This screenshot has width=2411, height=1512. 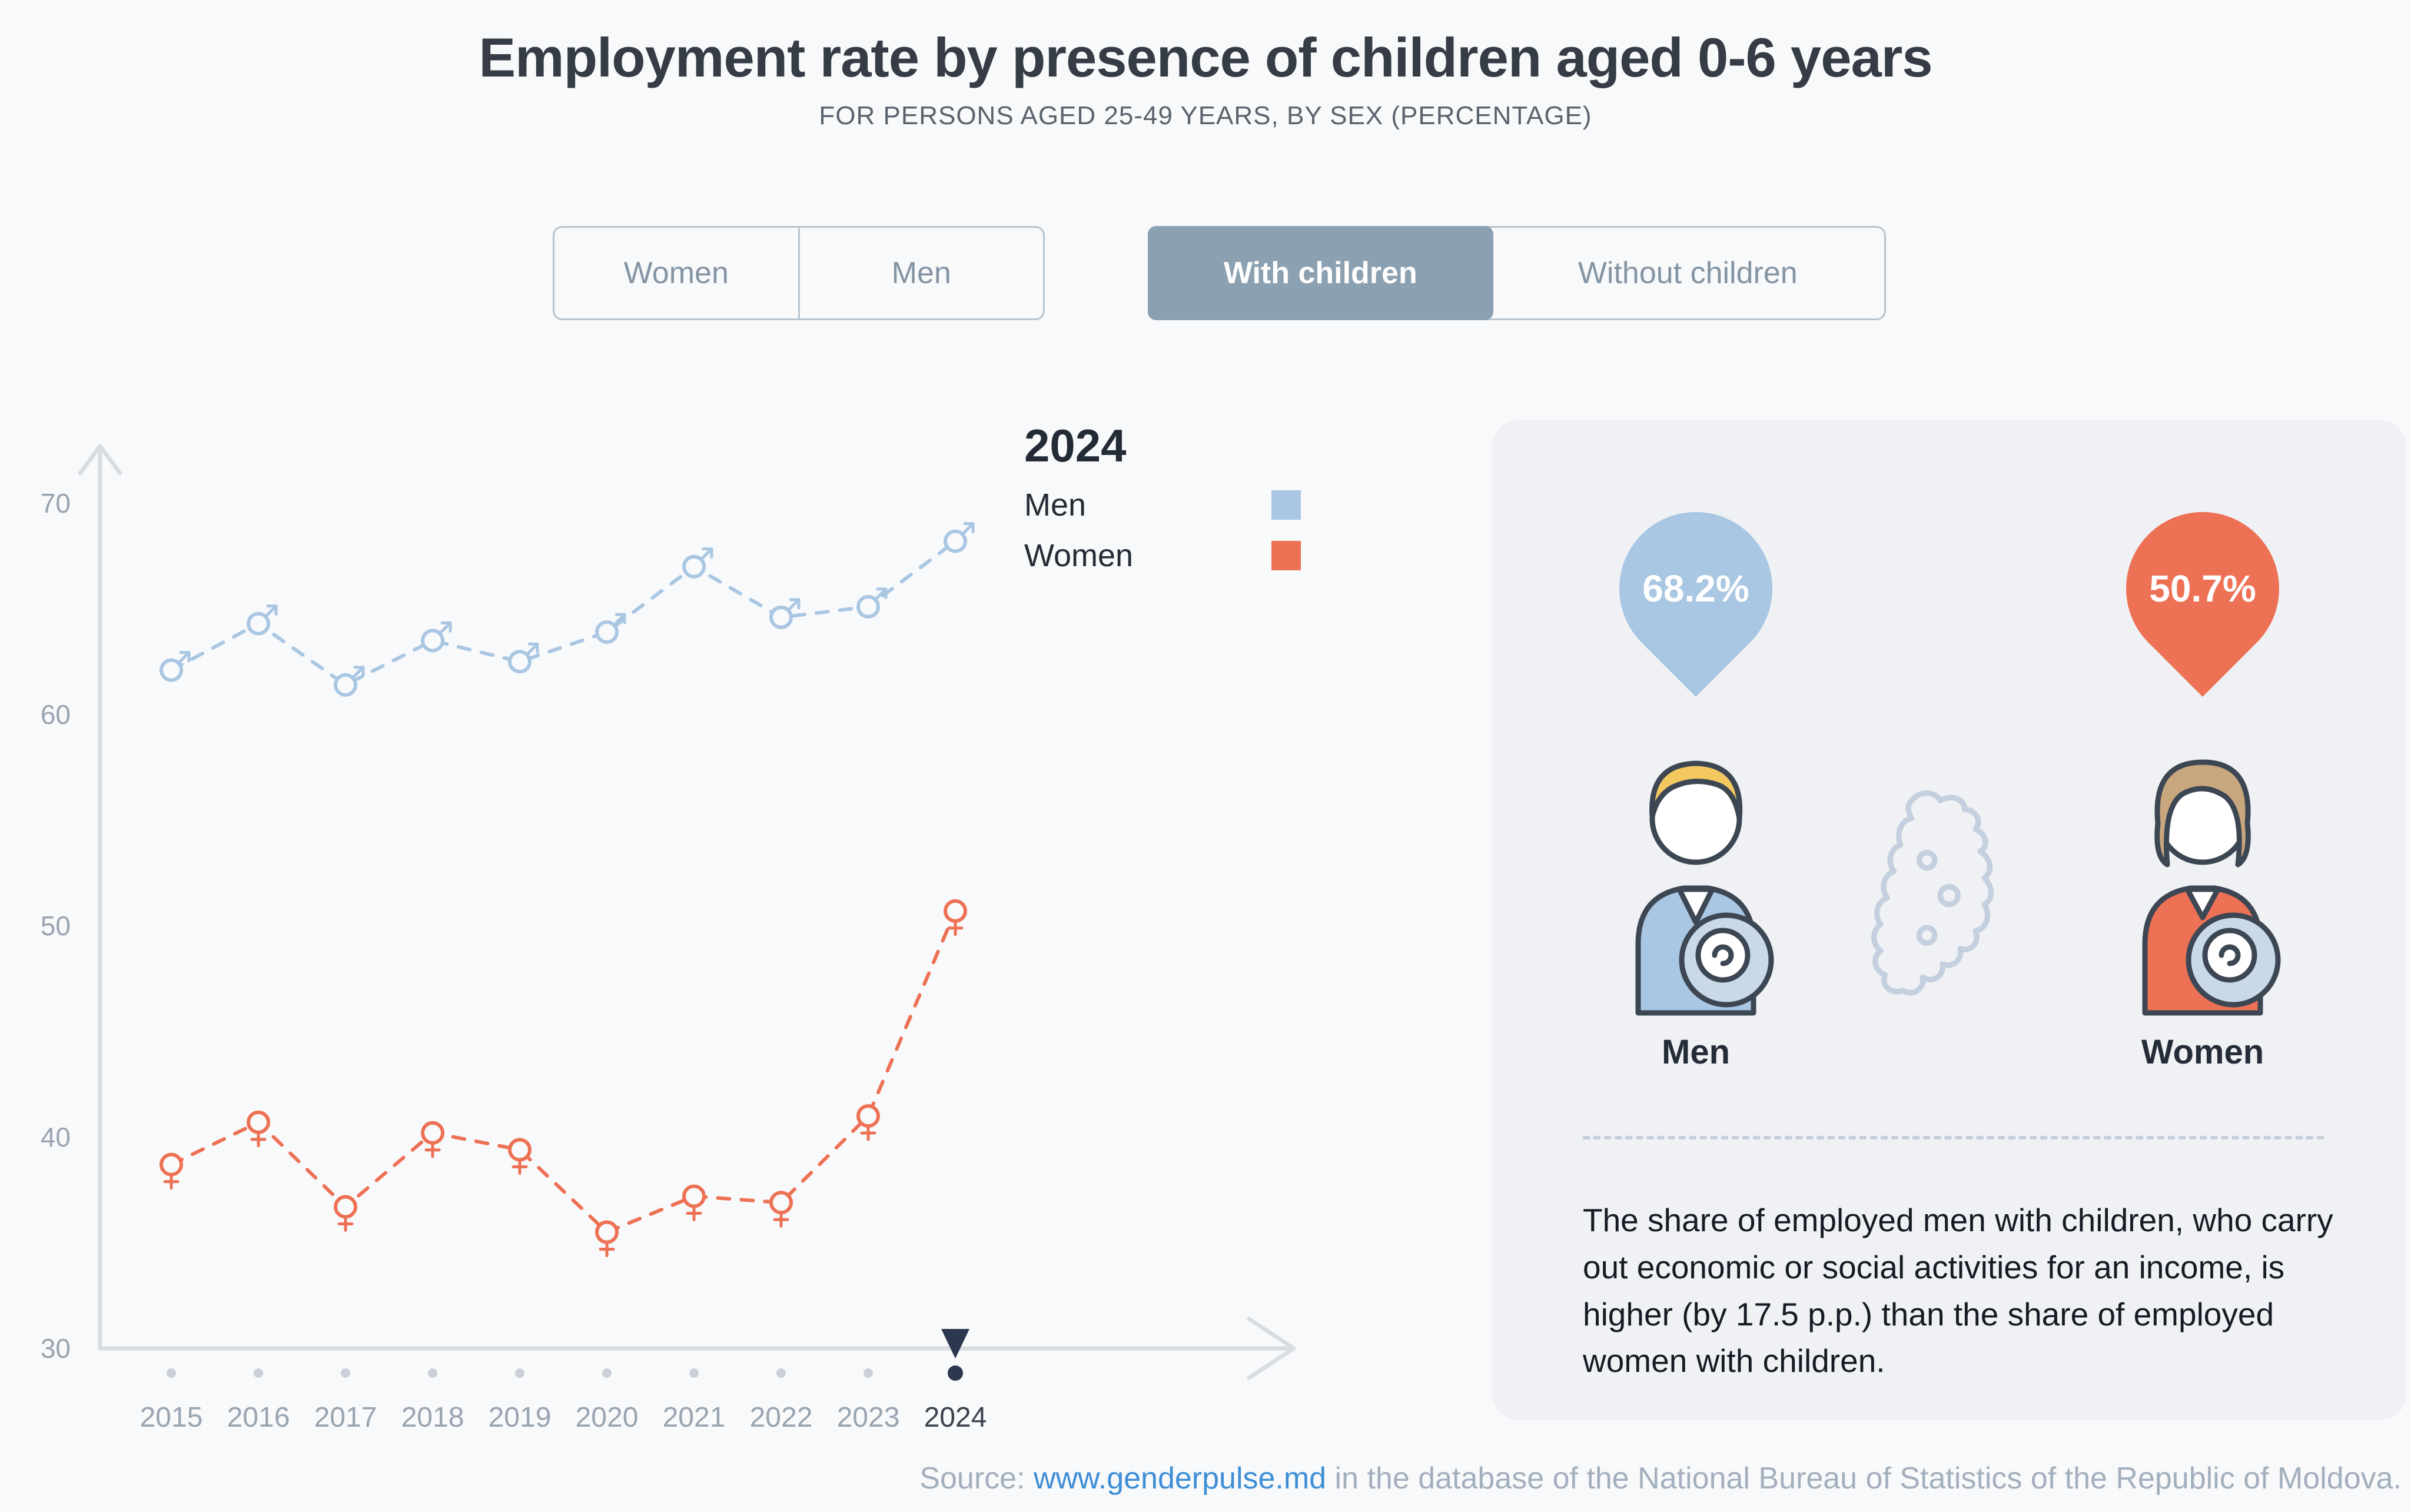 What do you see at coordinates (520, 1417) in the screenshot?
I see `x-tick-label: 2019` at bounding box center [520, 1417].